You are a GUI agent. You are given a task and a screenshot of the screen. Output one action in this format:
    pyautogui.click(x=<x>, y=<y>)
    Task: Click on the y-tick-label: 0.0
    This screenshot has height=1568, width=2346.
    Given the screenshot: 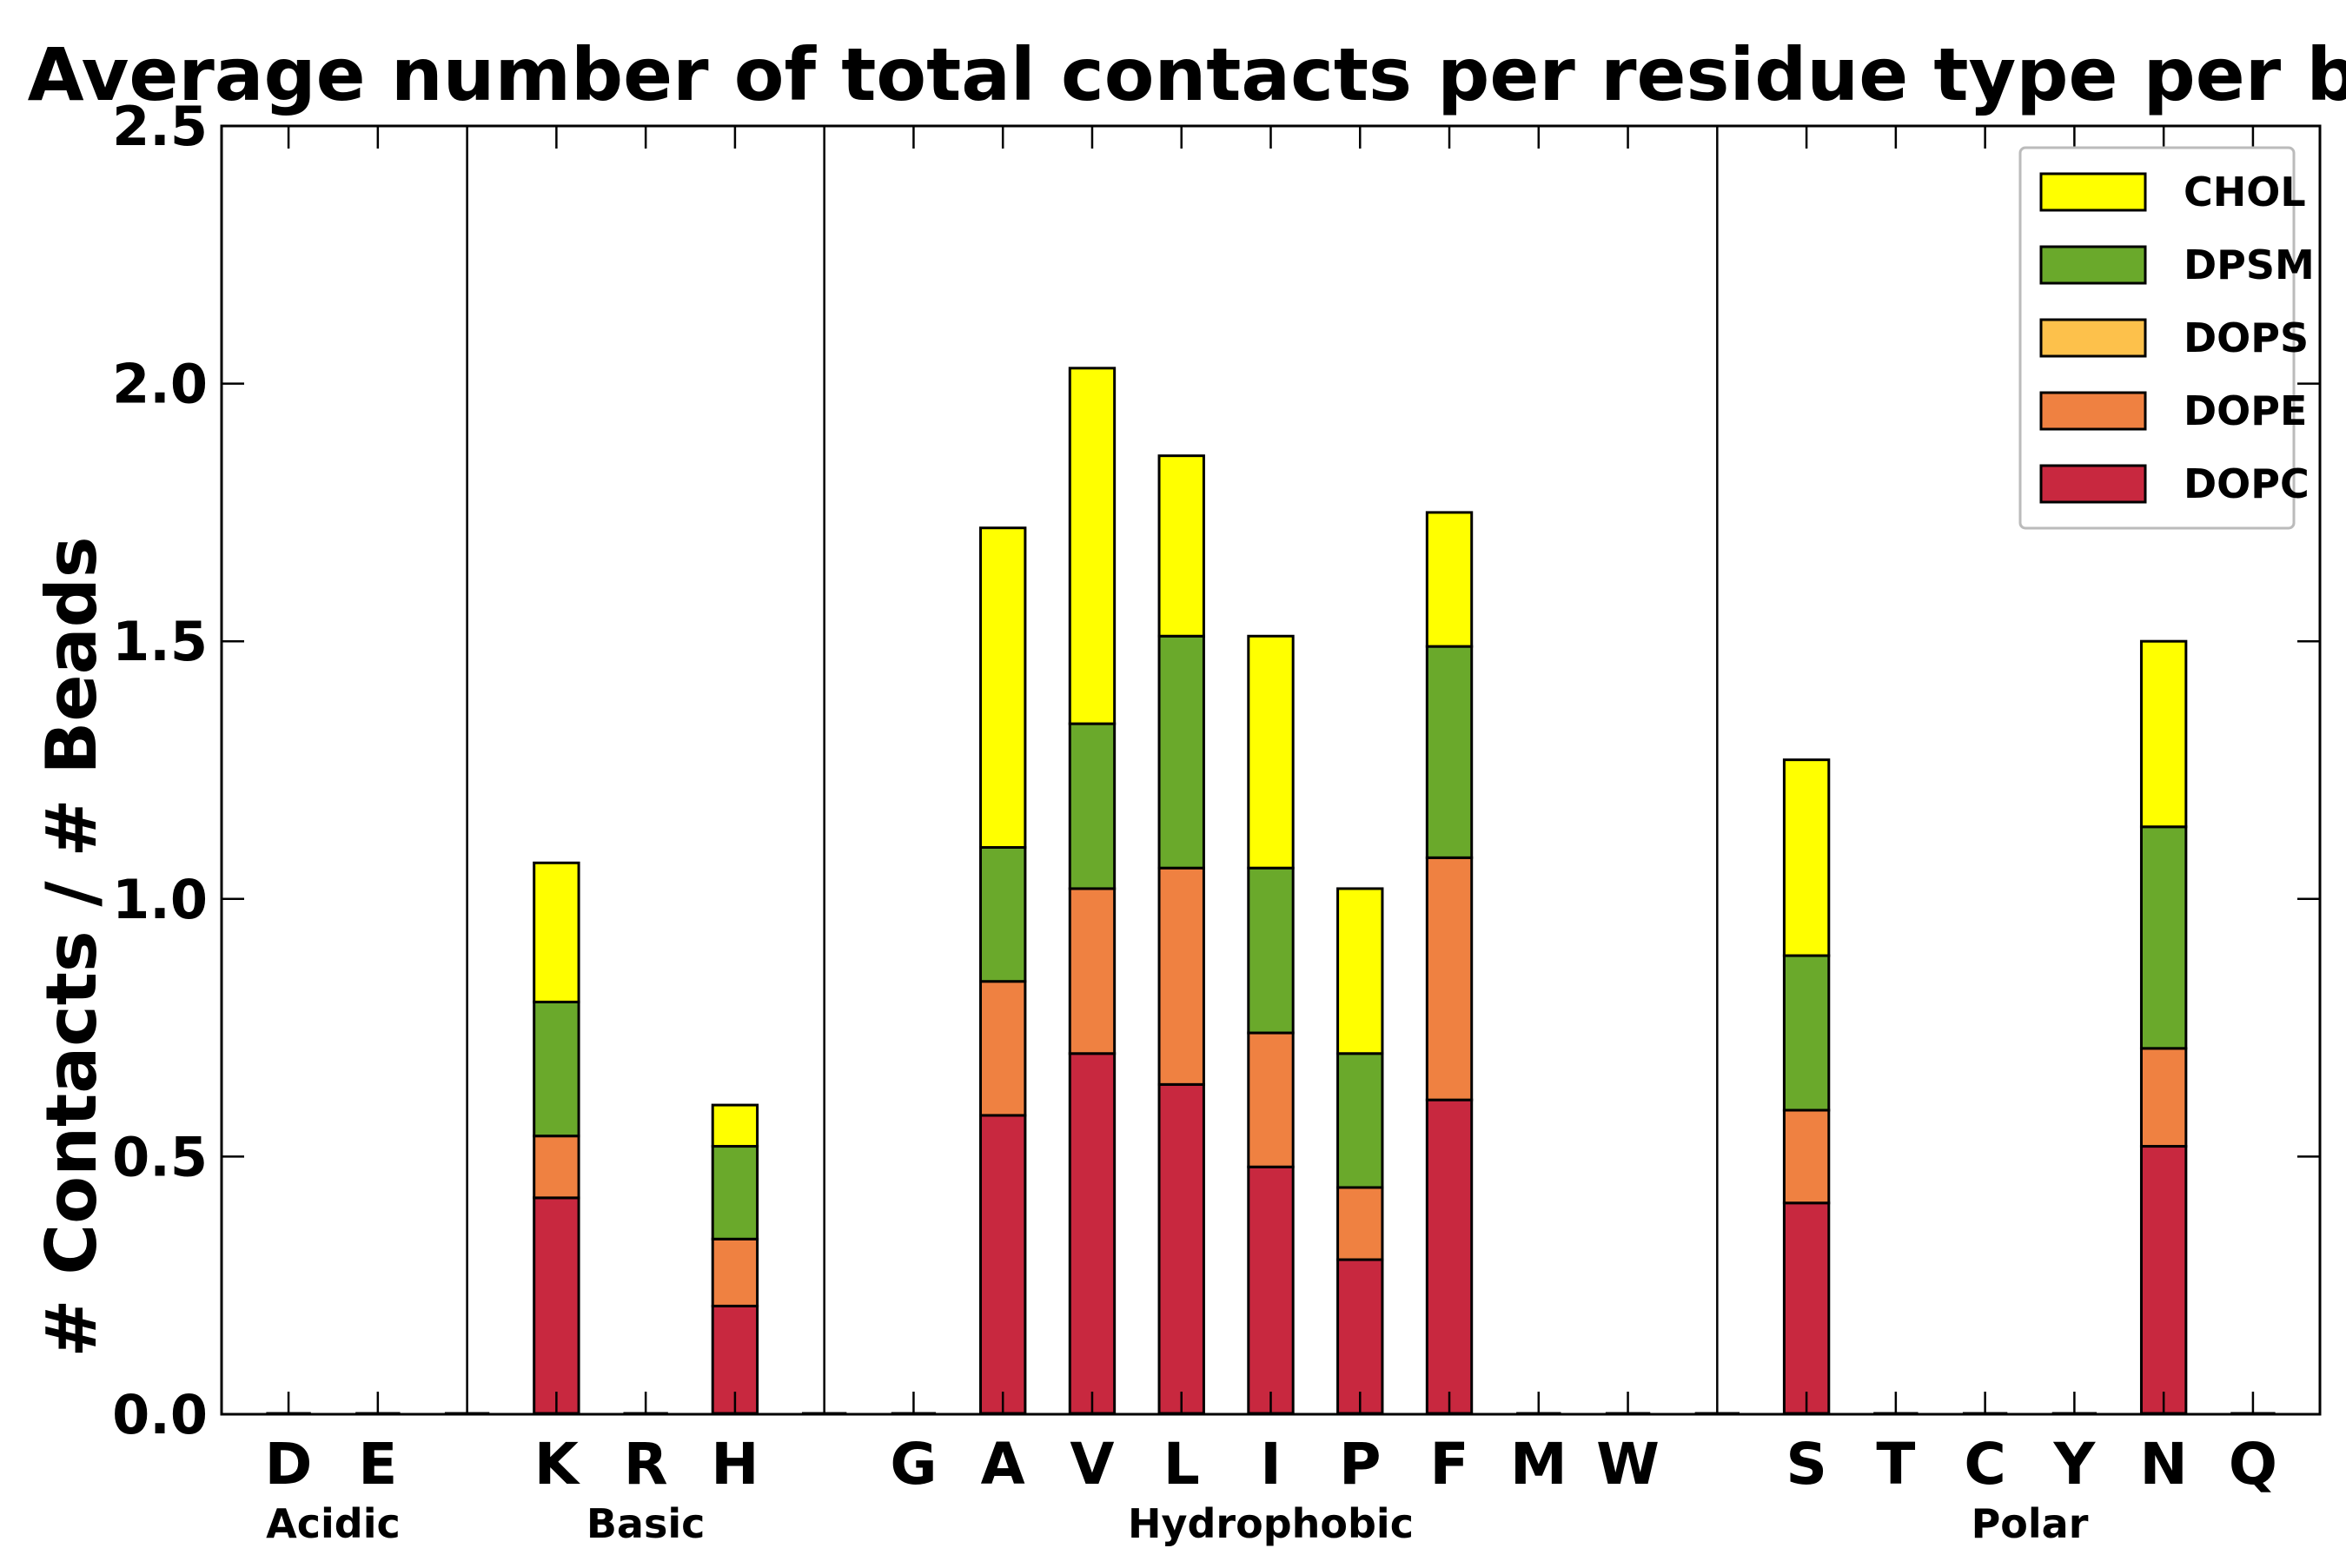 What is the action you would take?
    pyautogui.click(x=160, y=1414)
    